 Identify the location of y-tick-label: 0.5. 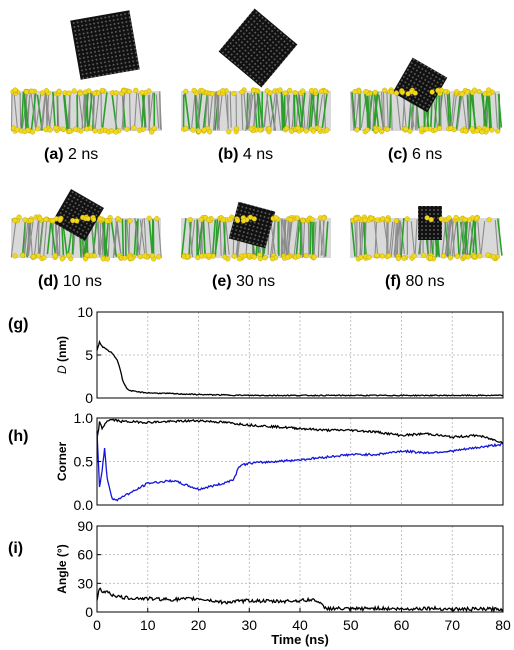
(84, 462).